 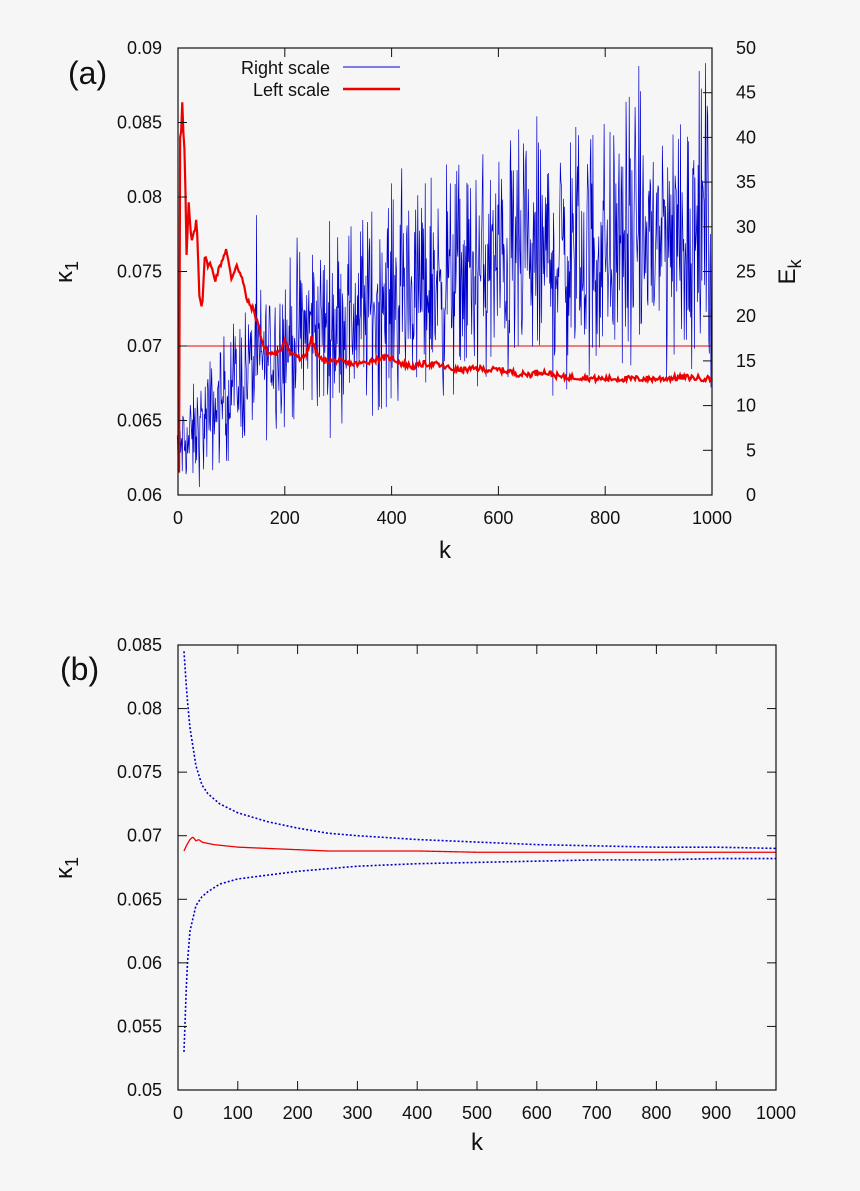 What do you see at coordinates (139, 1026) in the screenshot?
I see `y-tick-label: 0.055` at bounding box center [139, 1026].